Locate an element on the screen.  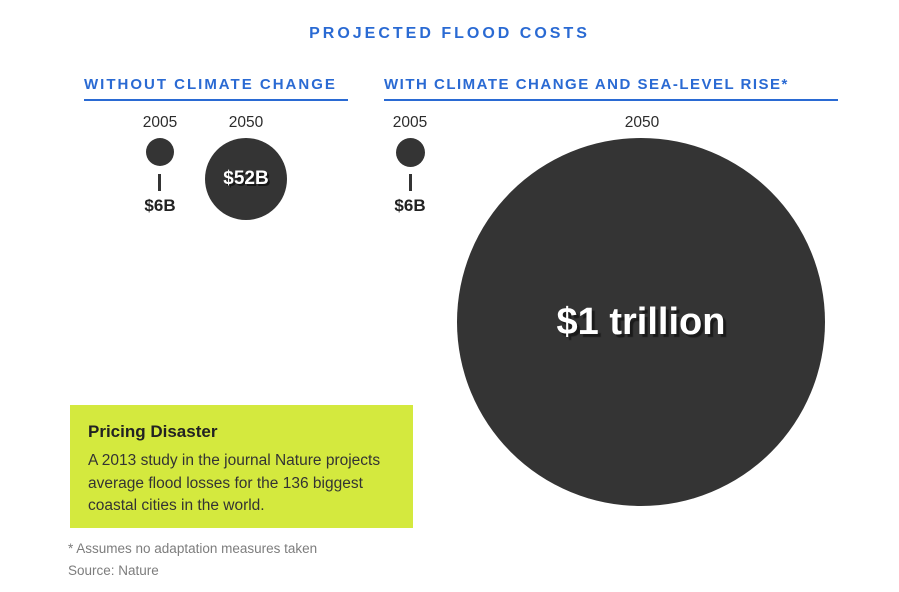
callout-body-line: coastal cities in the world. is located at coordinates (176, 505).